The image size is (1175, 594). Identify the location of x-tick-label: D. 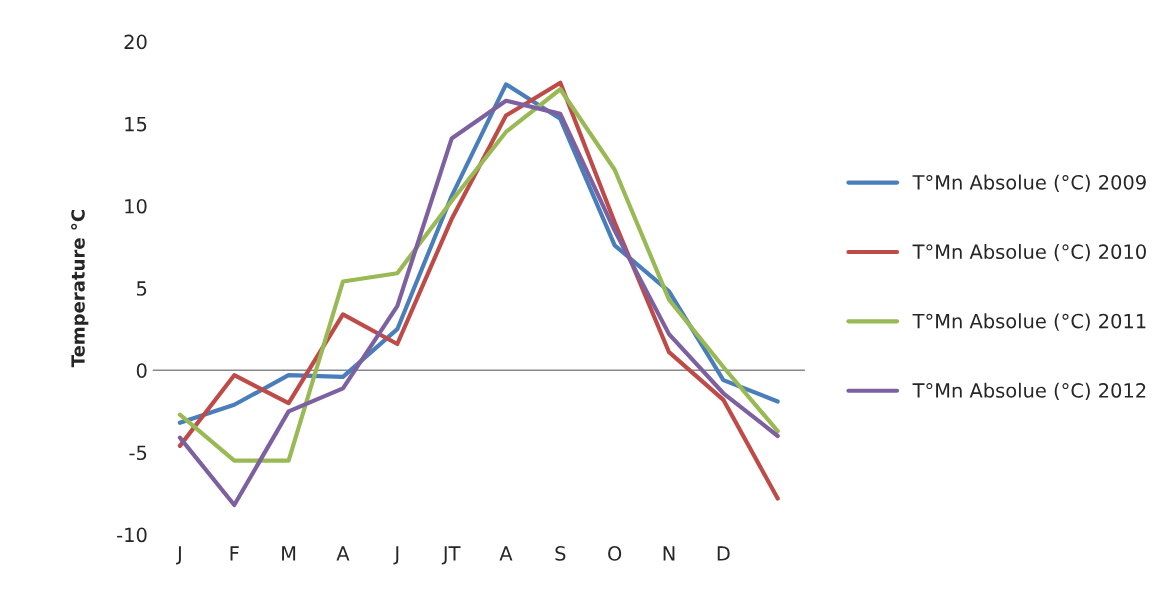
(723, 553).